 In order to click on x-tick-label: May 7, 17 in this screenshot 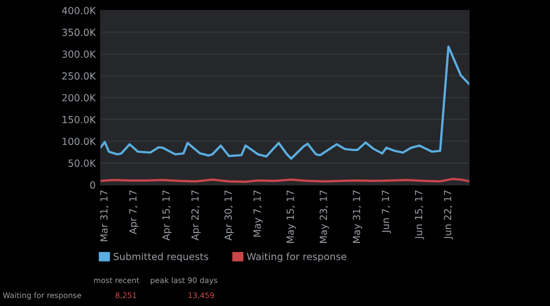, I will do `click(258, 213)`.